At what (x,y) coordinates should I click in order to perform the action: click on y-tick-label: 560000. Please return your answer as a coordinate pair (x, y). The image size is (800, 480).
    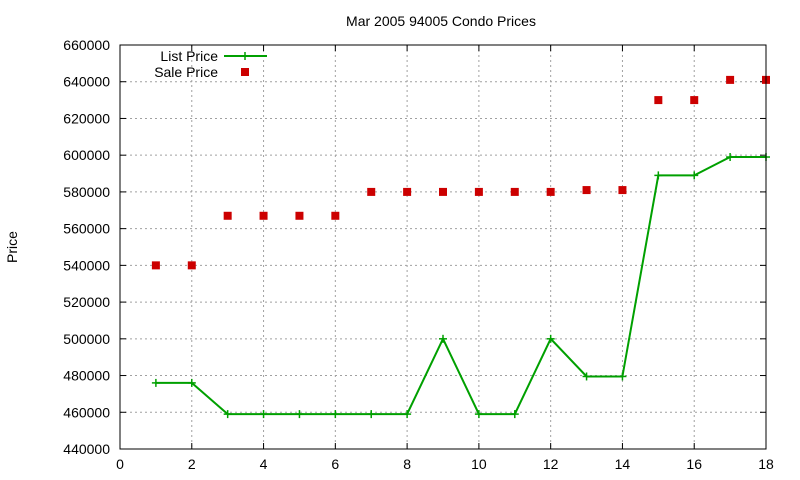
    Looking at the image, I should click on (86, 229).